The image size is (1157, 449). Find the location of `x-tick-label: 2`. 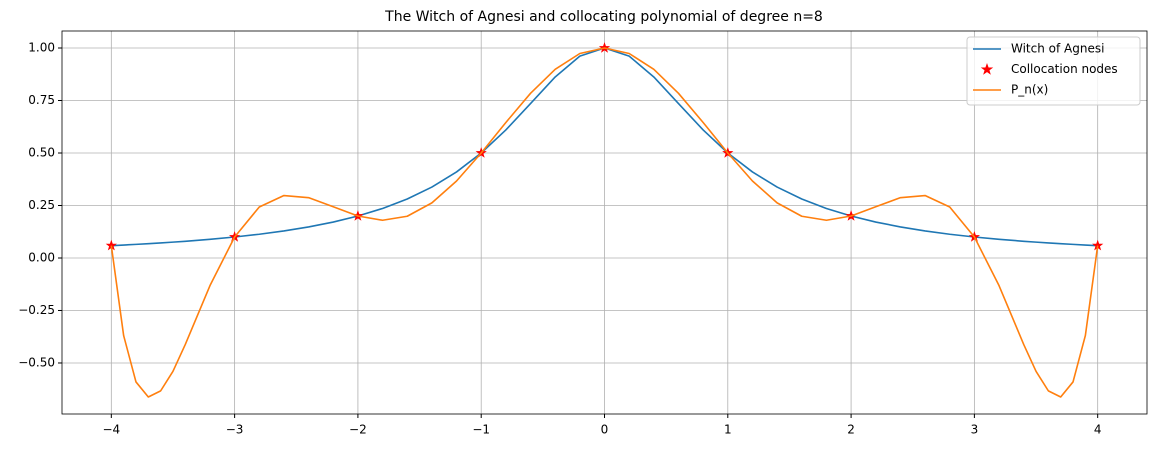

x-tick-label: 2 is located at coordinates (851, 430).